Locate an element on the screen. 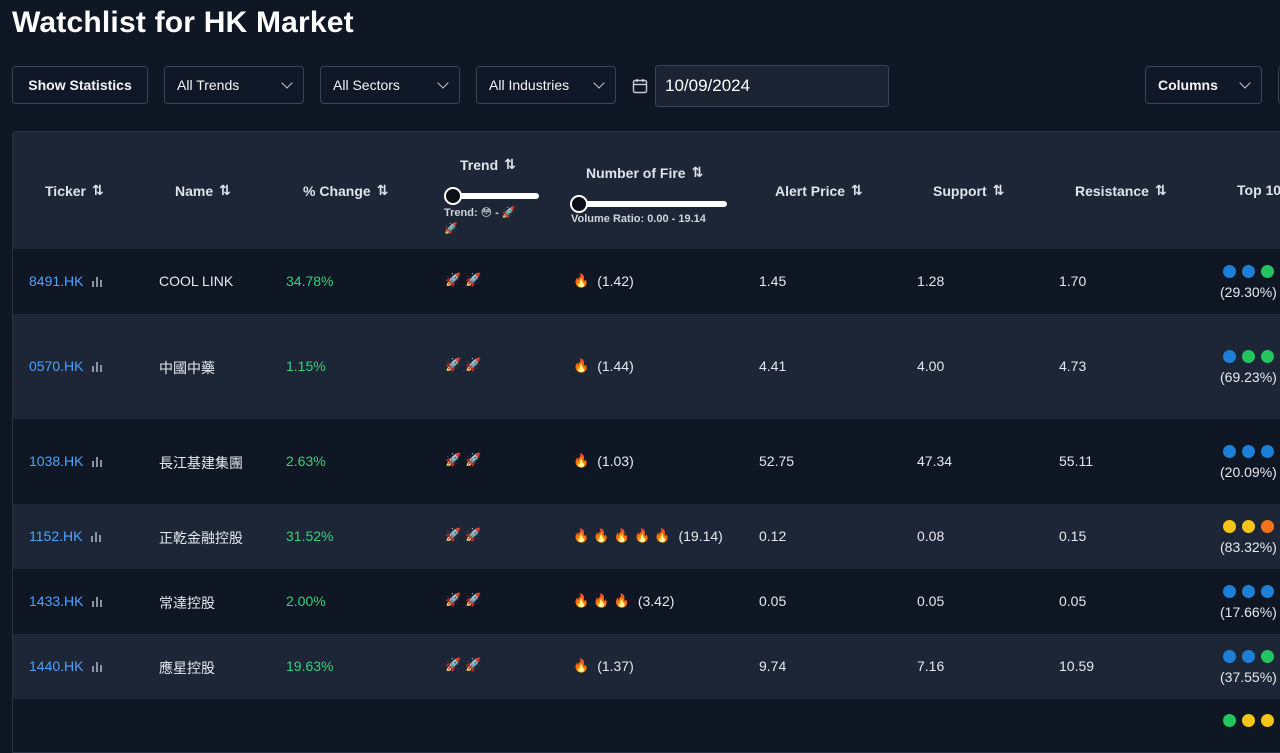 This screenshot has height=753, width=1280. header-name-label: Name is located at coordinates (194, 190).